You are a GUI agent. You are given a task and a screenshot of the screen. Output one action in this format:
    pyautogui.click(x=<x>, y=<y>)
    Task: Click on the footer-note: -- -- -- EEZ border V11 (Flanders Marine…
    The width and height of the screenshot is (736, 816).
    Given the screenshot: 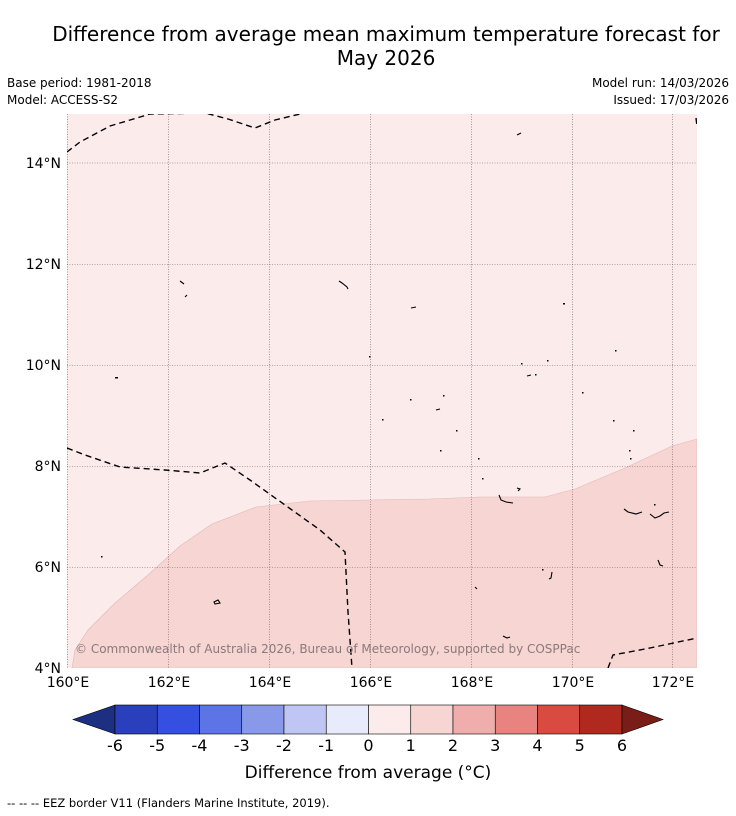 What is the action you would take?
    pyautogui.click(x=168, y=803)
    